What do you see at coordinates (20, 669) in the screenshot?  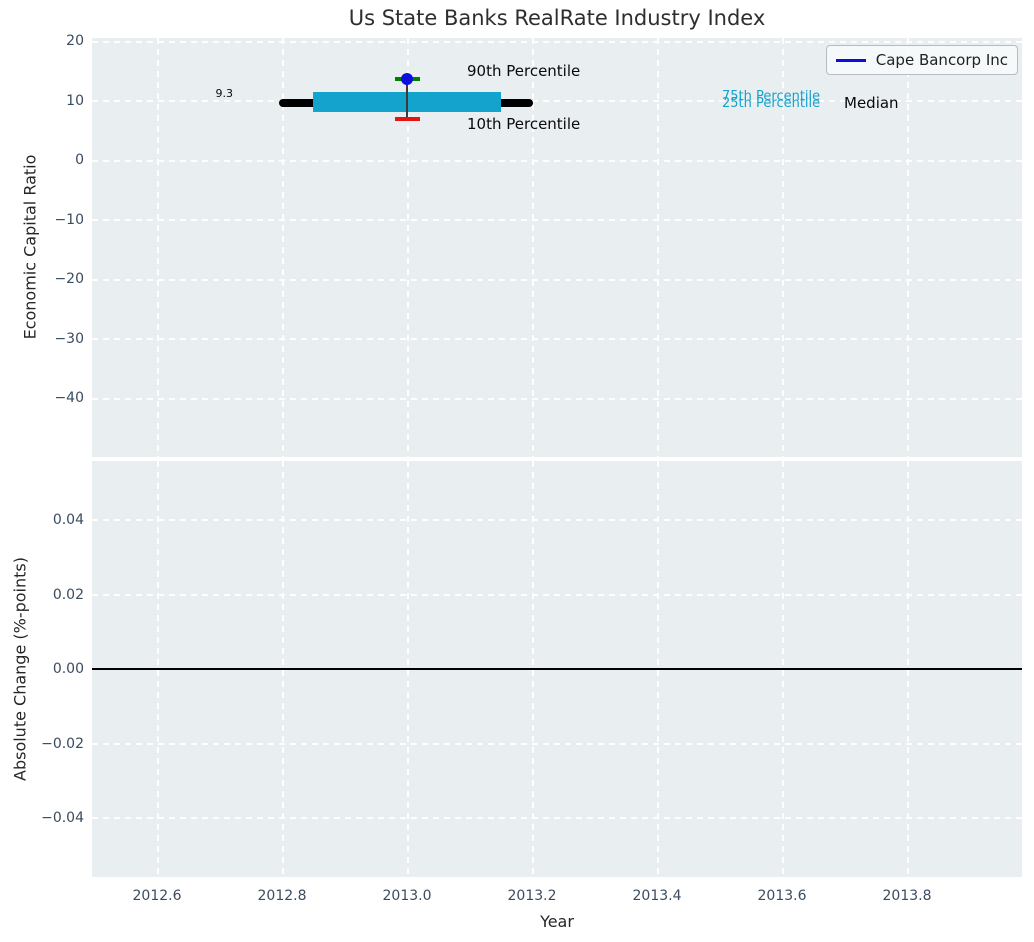 I see `bottom-y-axis-label: Absolute Change (%-points)` at bounding box center [20, 669].